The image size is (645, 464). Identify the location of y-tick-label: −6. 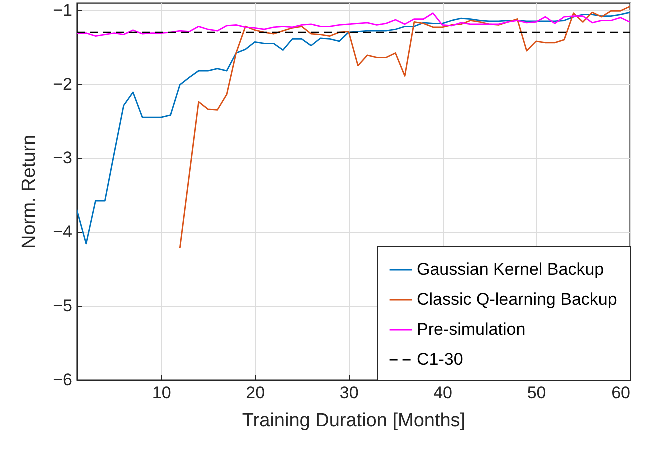
(62, 380).